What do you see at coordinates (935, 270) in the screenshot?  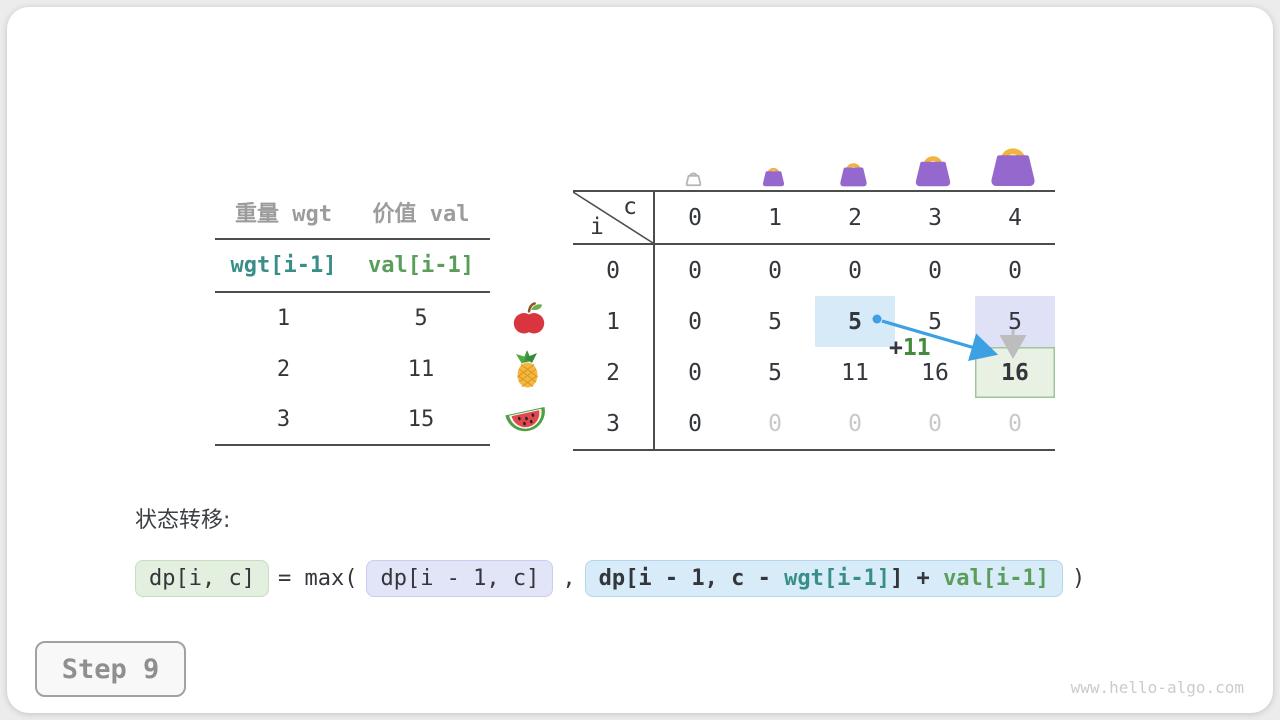 I see `dp-cell-0-3: 0` at bounding box center [935, 270].